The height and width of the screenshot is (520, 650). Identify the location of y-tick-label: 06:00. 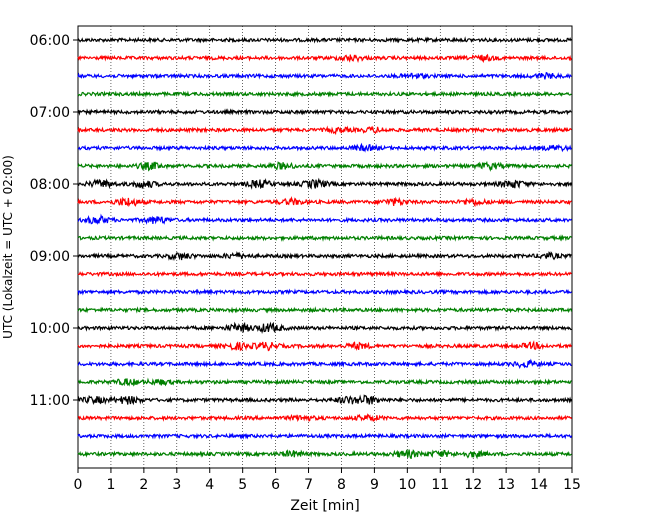
(50, 41).